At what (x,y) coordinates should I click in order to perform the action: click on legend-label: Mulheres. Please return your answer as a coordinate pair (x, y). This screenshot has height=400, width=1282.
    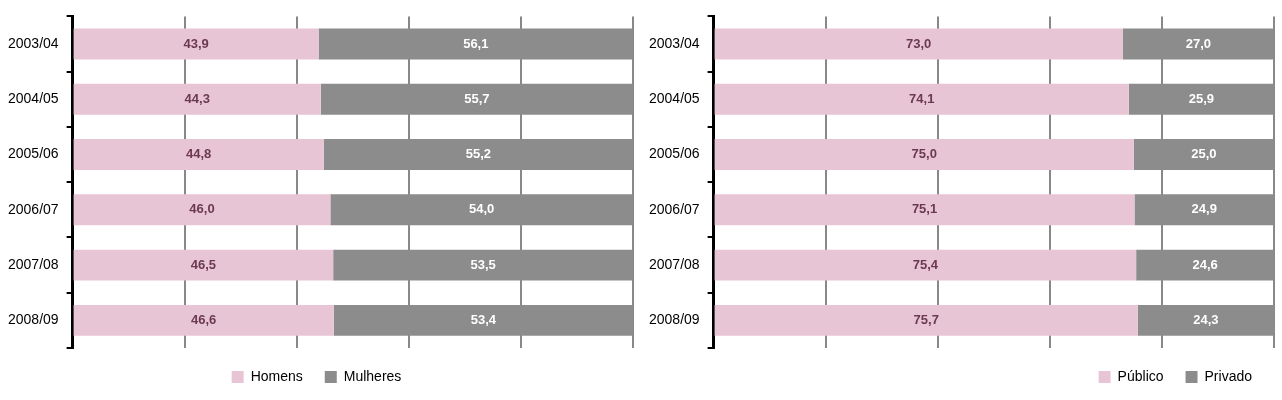
    Looking at the image, I should click on (372, 375).